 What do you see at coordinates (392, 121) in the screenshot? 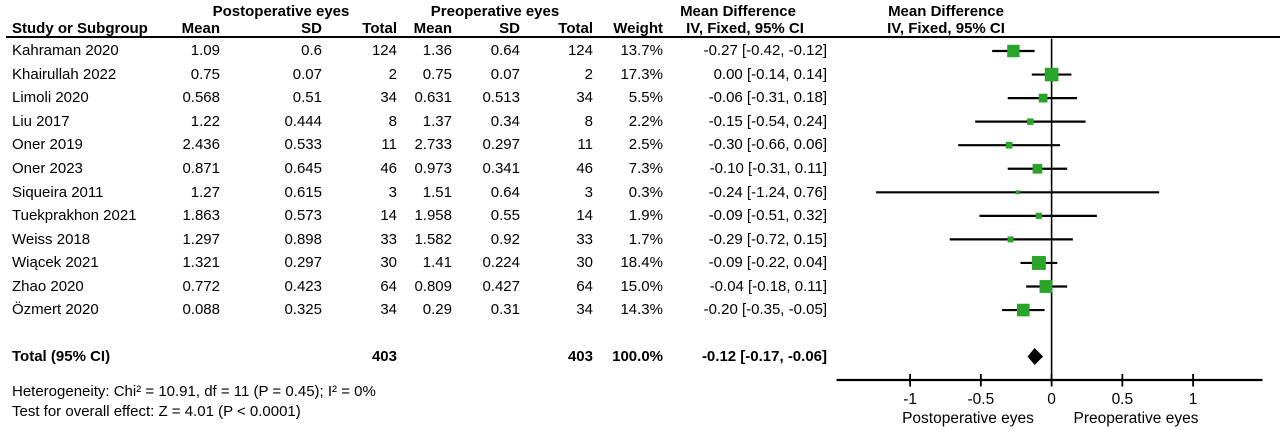
I see `cell-total1: 8` at bounding box center [392, 121].